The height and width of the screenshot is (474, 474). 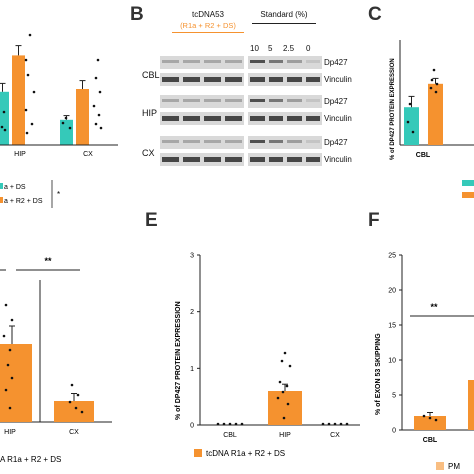 I want to click on blot-strip-vinculin-row2-part0, so click(x=202, y=159).